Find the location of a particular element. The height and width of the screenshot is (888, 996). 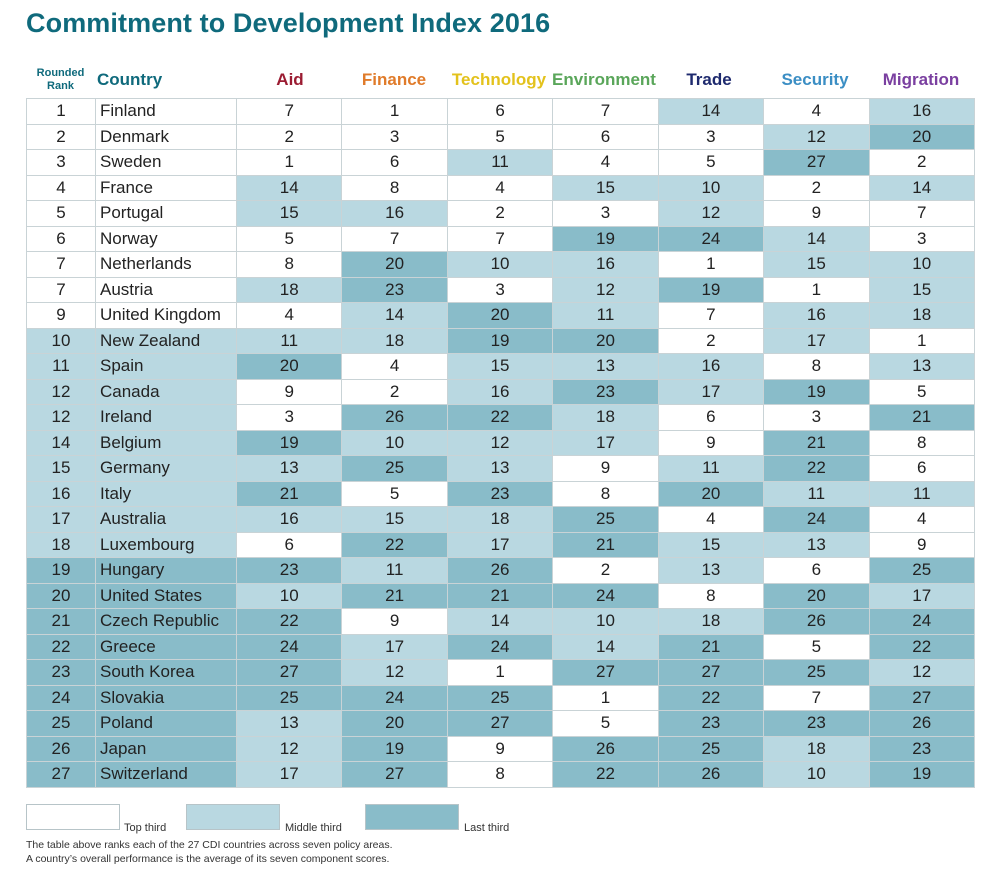

score-cell-security: 27 is located at coordinates (816, 162).